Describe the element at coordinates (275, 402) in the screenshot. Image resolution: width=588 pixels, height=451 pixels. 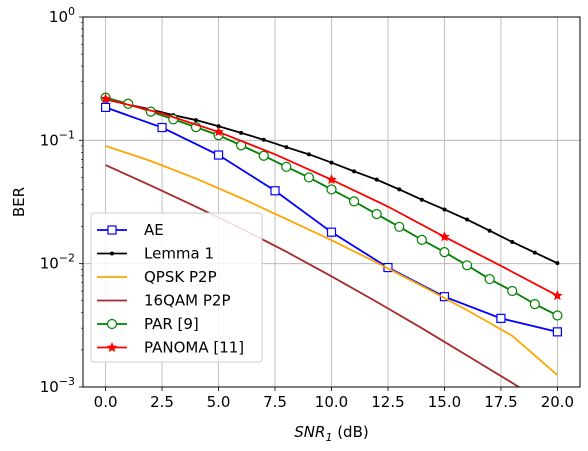
I see `x-tick-label: 7.5` at that location.